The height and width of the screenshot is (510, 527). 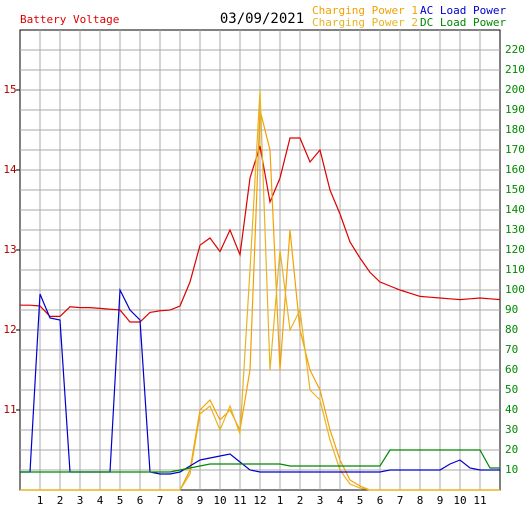 What do you see at coordinates (511, 409) in the screenshot?
I see `y2-tick-label: 40` at bounding box center [511, 409].